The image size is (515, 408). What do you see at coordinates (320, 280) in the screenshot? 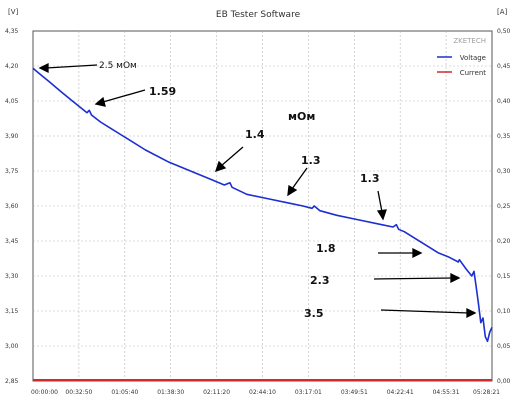
I see `annotation-label: 2.3` at bounding box center [320, 280].